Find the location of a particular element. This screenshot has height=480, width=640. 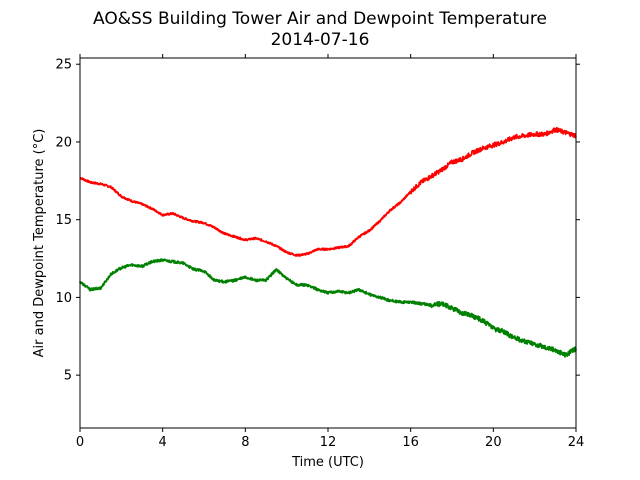

x-tick-label: 0 is located at coordinates (80, 442).